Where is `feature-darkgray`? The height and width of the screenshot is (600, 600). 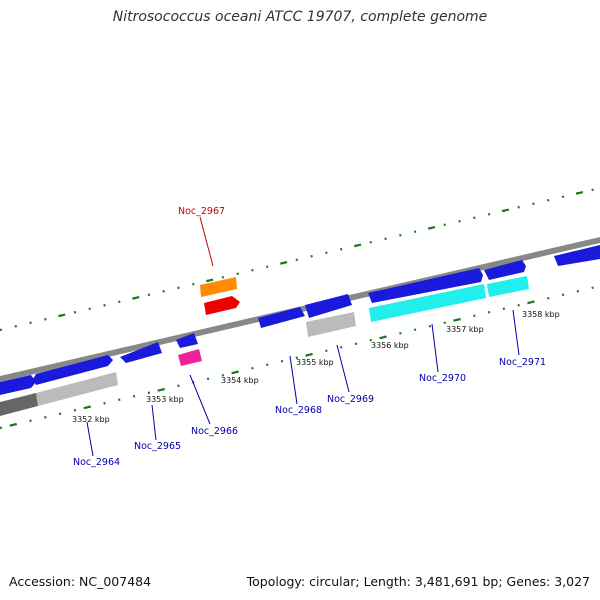
feature-darkgray is located at coordinates (19, 404).